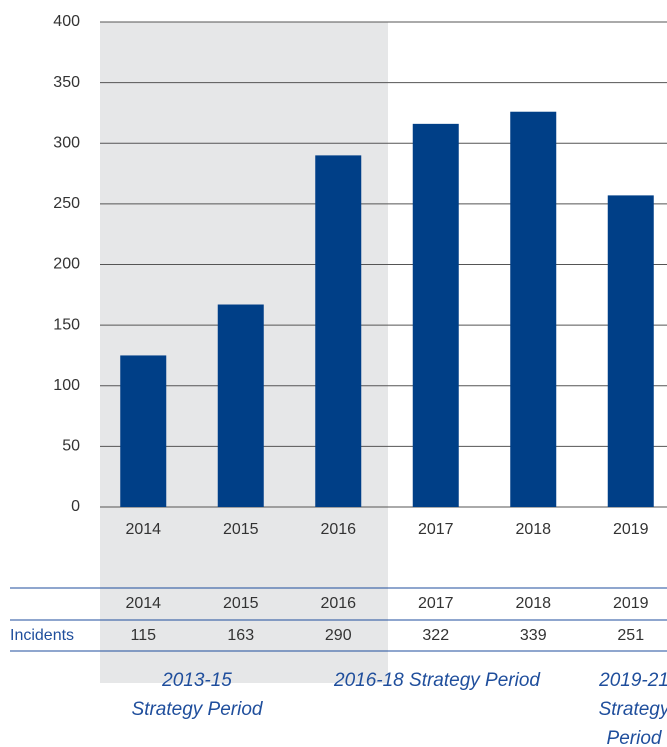  I want to click on y-tick-label: 50, so click(71, 446).